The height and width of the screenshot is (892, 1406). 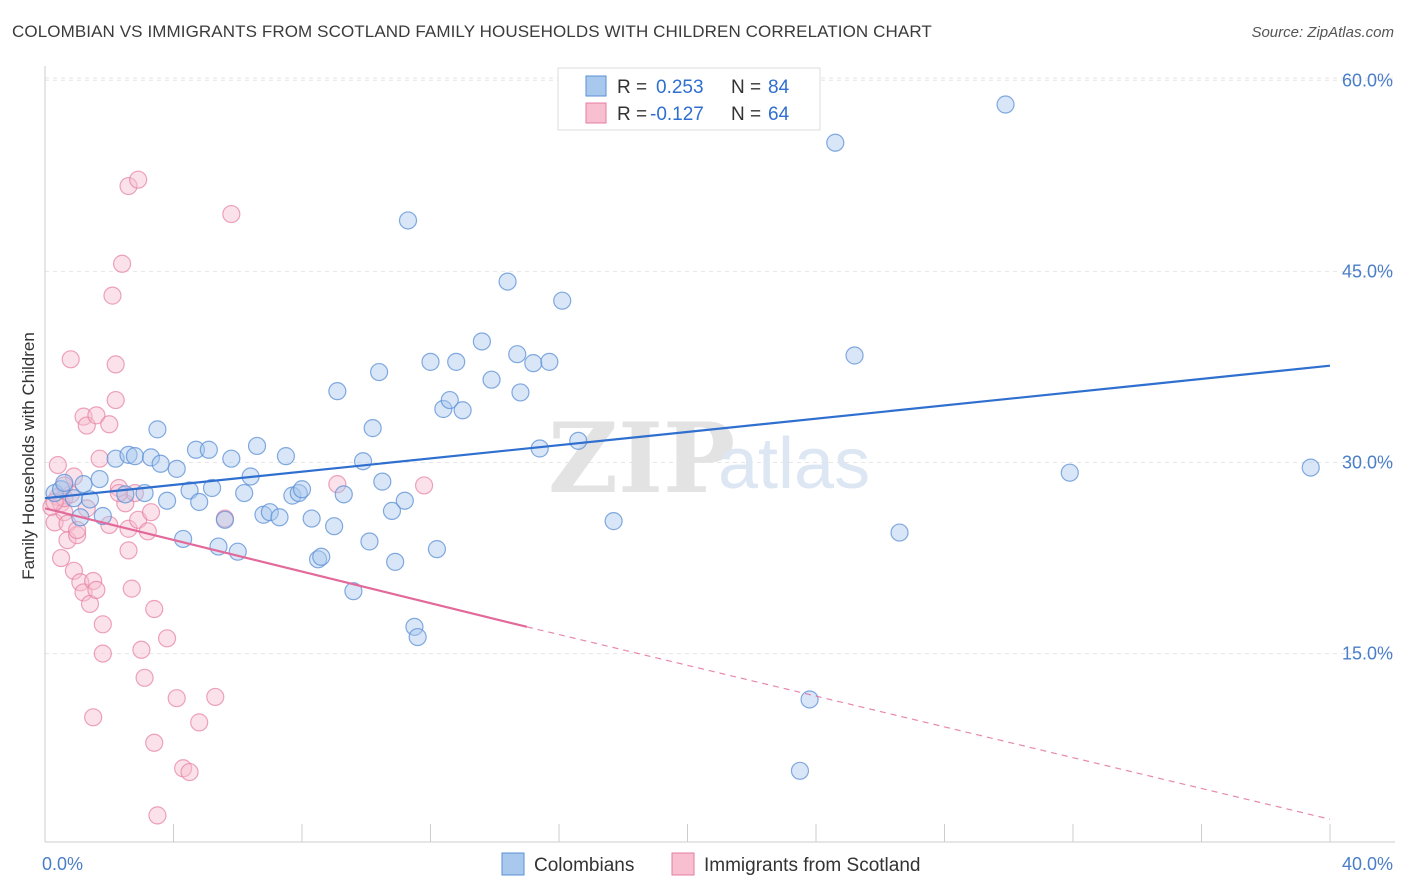 I want to click on watermark: ZIP atlas, so click(x=709, y=458).